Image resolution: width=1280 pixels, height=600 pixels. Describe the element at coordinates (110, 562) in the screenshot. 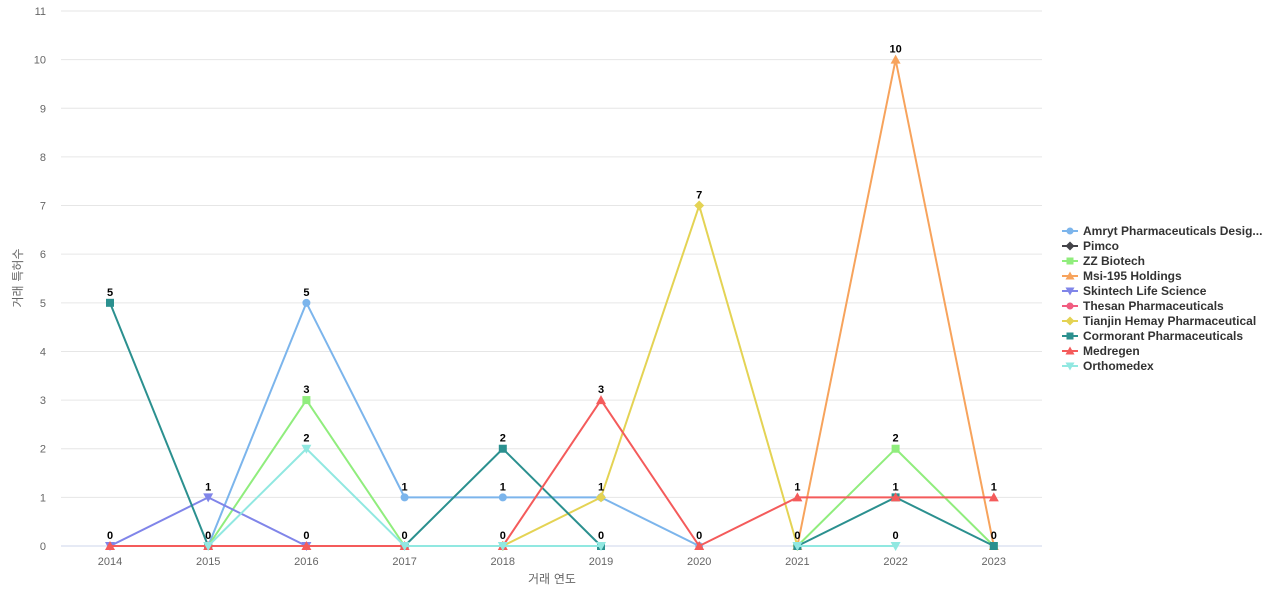

I see `x-tick-label: 2014` at that location.